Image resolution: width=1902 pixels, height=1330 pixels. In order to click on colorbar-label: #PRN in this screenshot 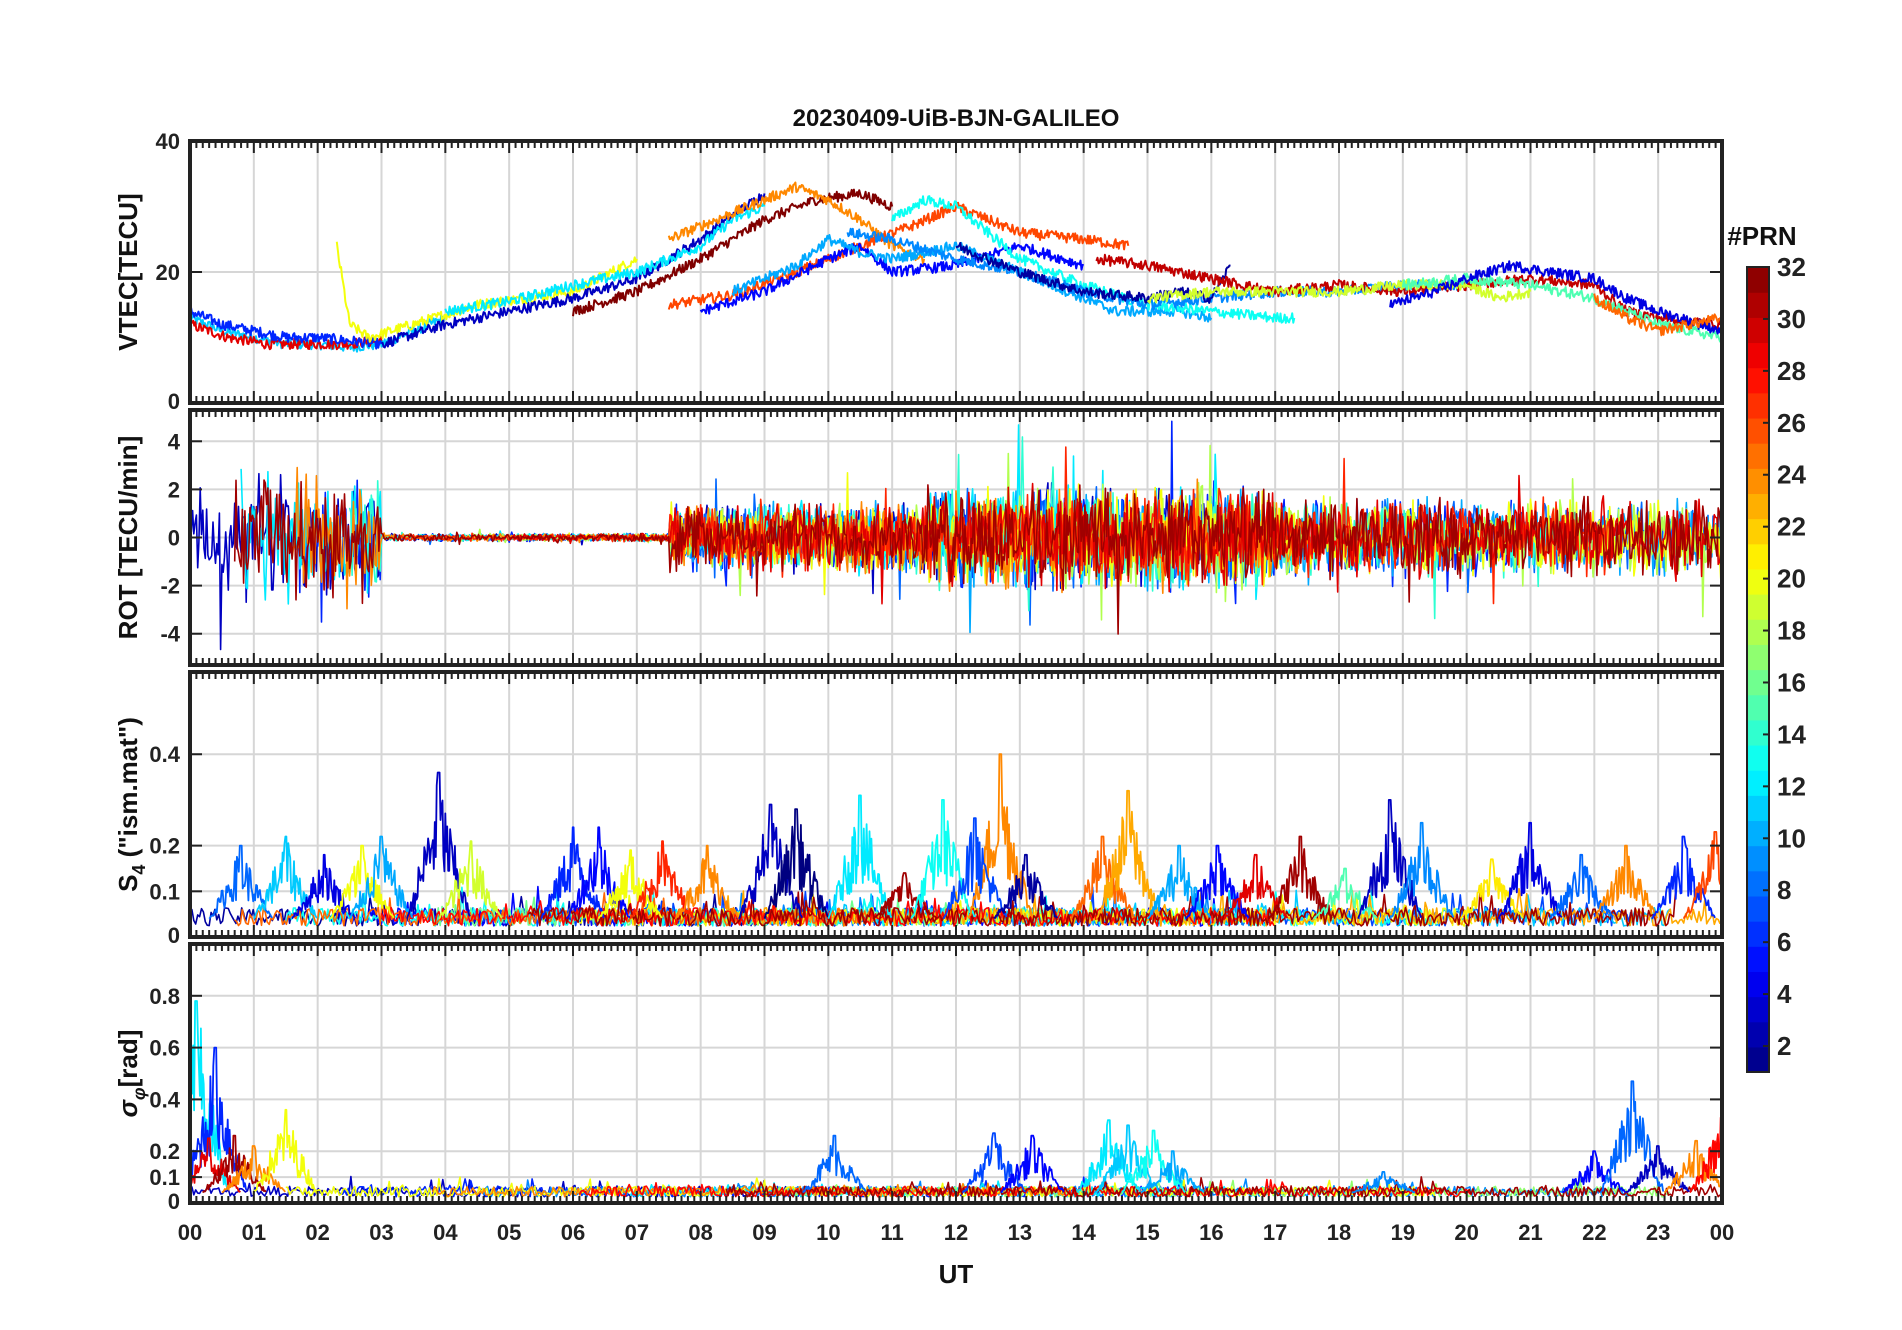, I will do `click(1761, 236)`.